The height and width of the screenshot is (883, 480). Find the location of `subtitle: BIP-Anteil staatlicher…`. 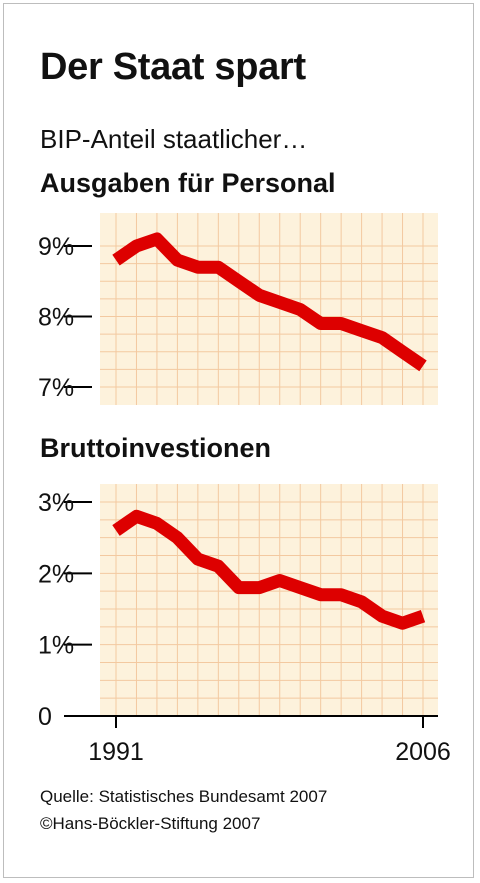

subtitle: BIP-Anteil staatlicher… is located at coordinates (174, 139).